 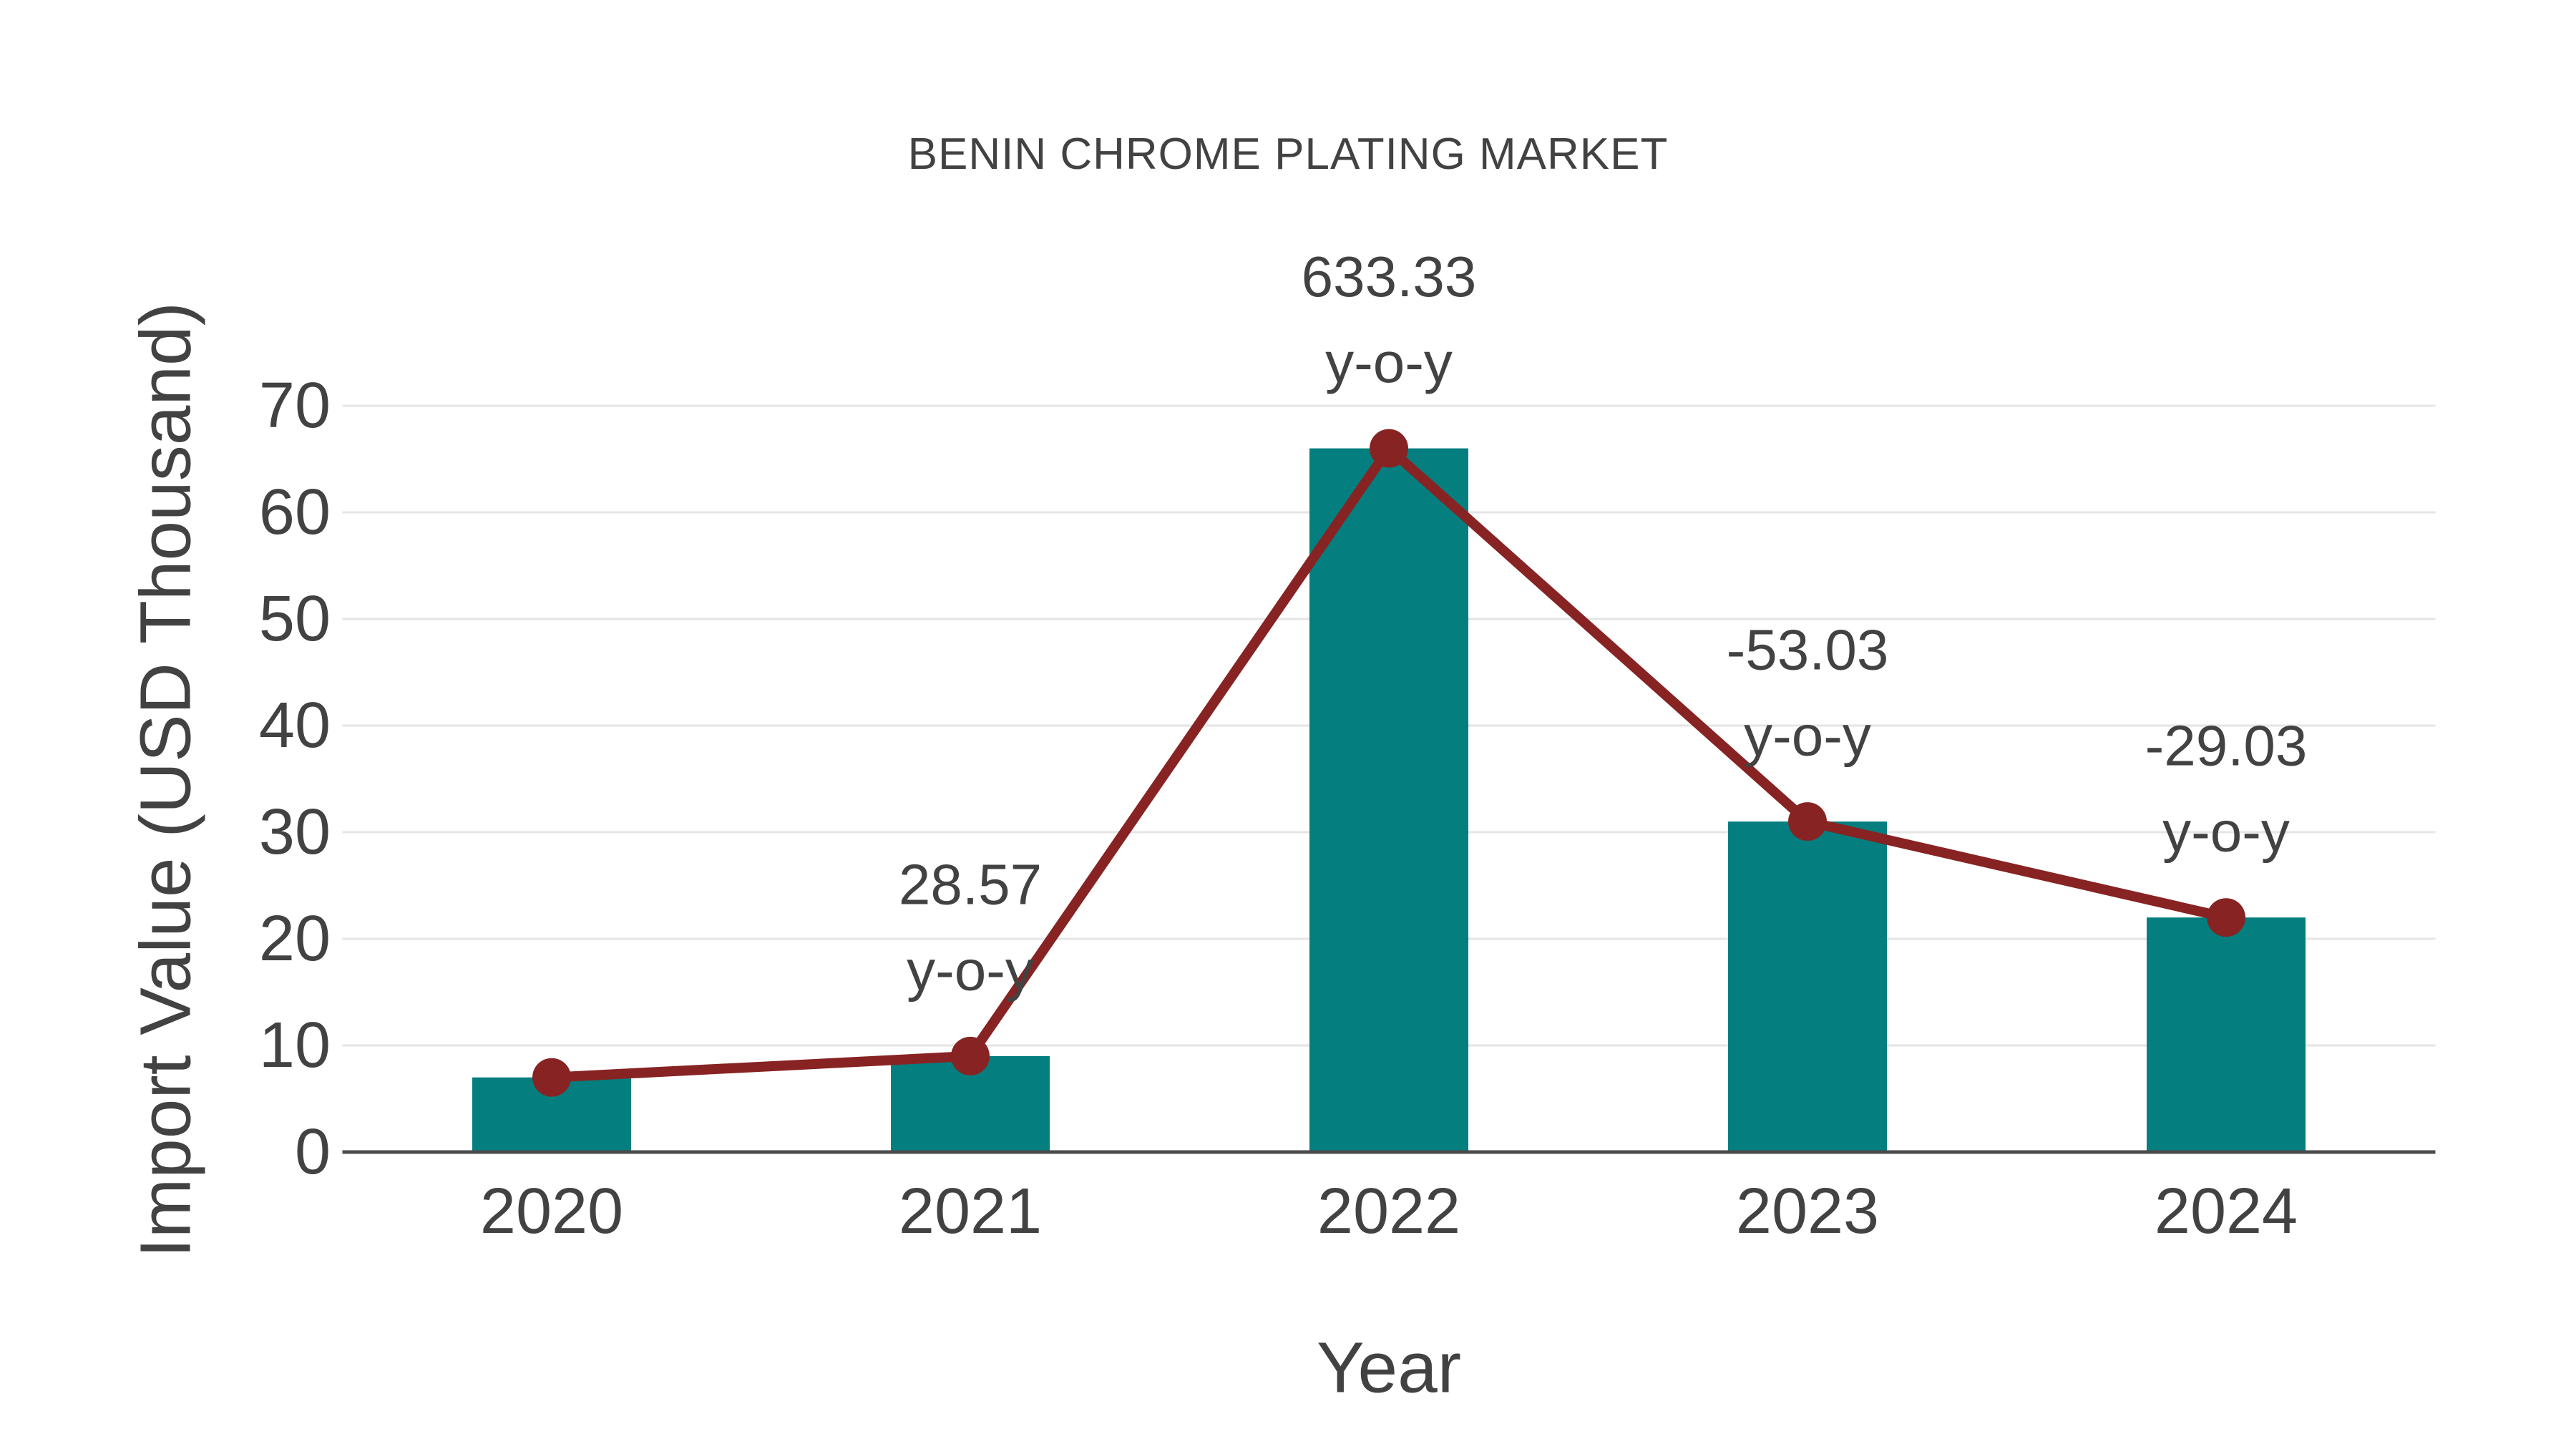 What do you see at coordinates (1389, 276) in the screenshot?
I see `annotation-value-2022: 633.33` at bounding box center [1389, 276].